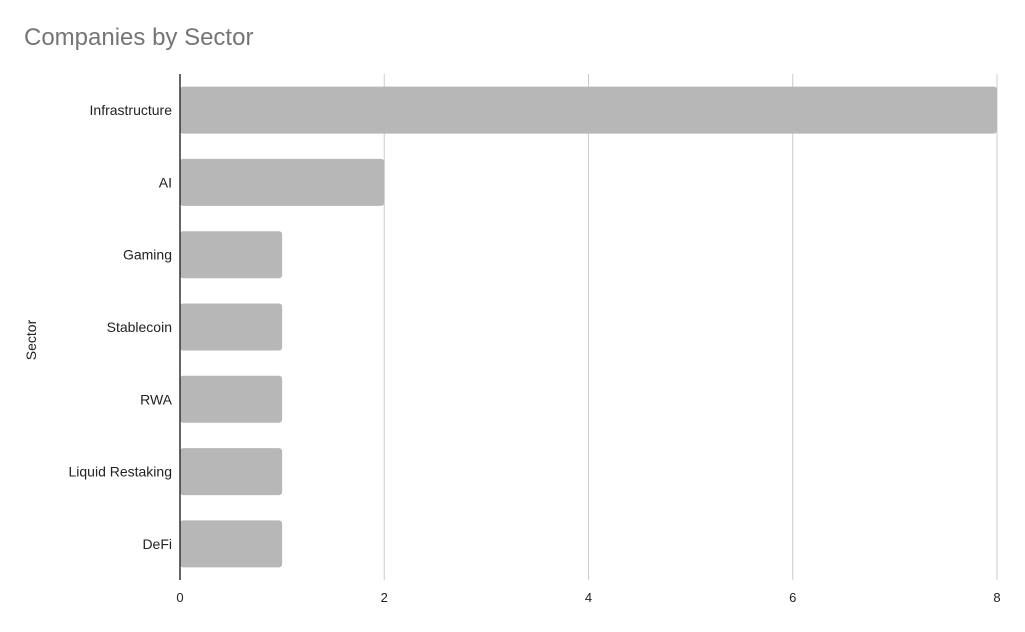 This screenshot has width=1025, height=632. What do you see at coordinates (231, 327) in the screenshot?
I see `bar-stablecoin` at bounding box center [231, 327].